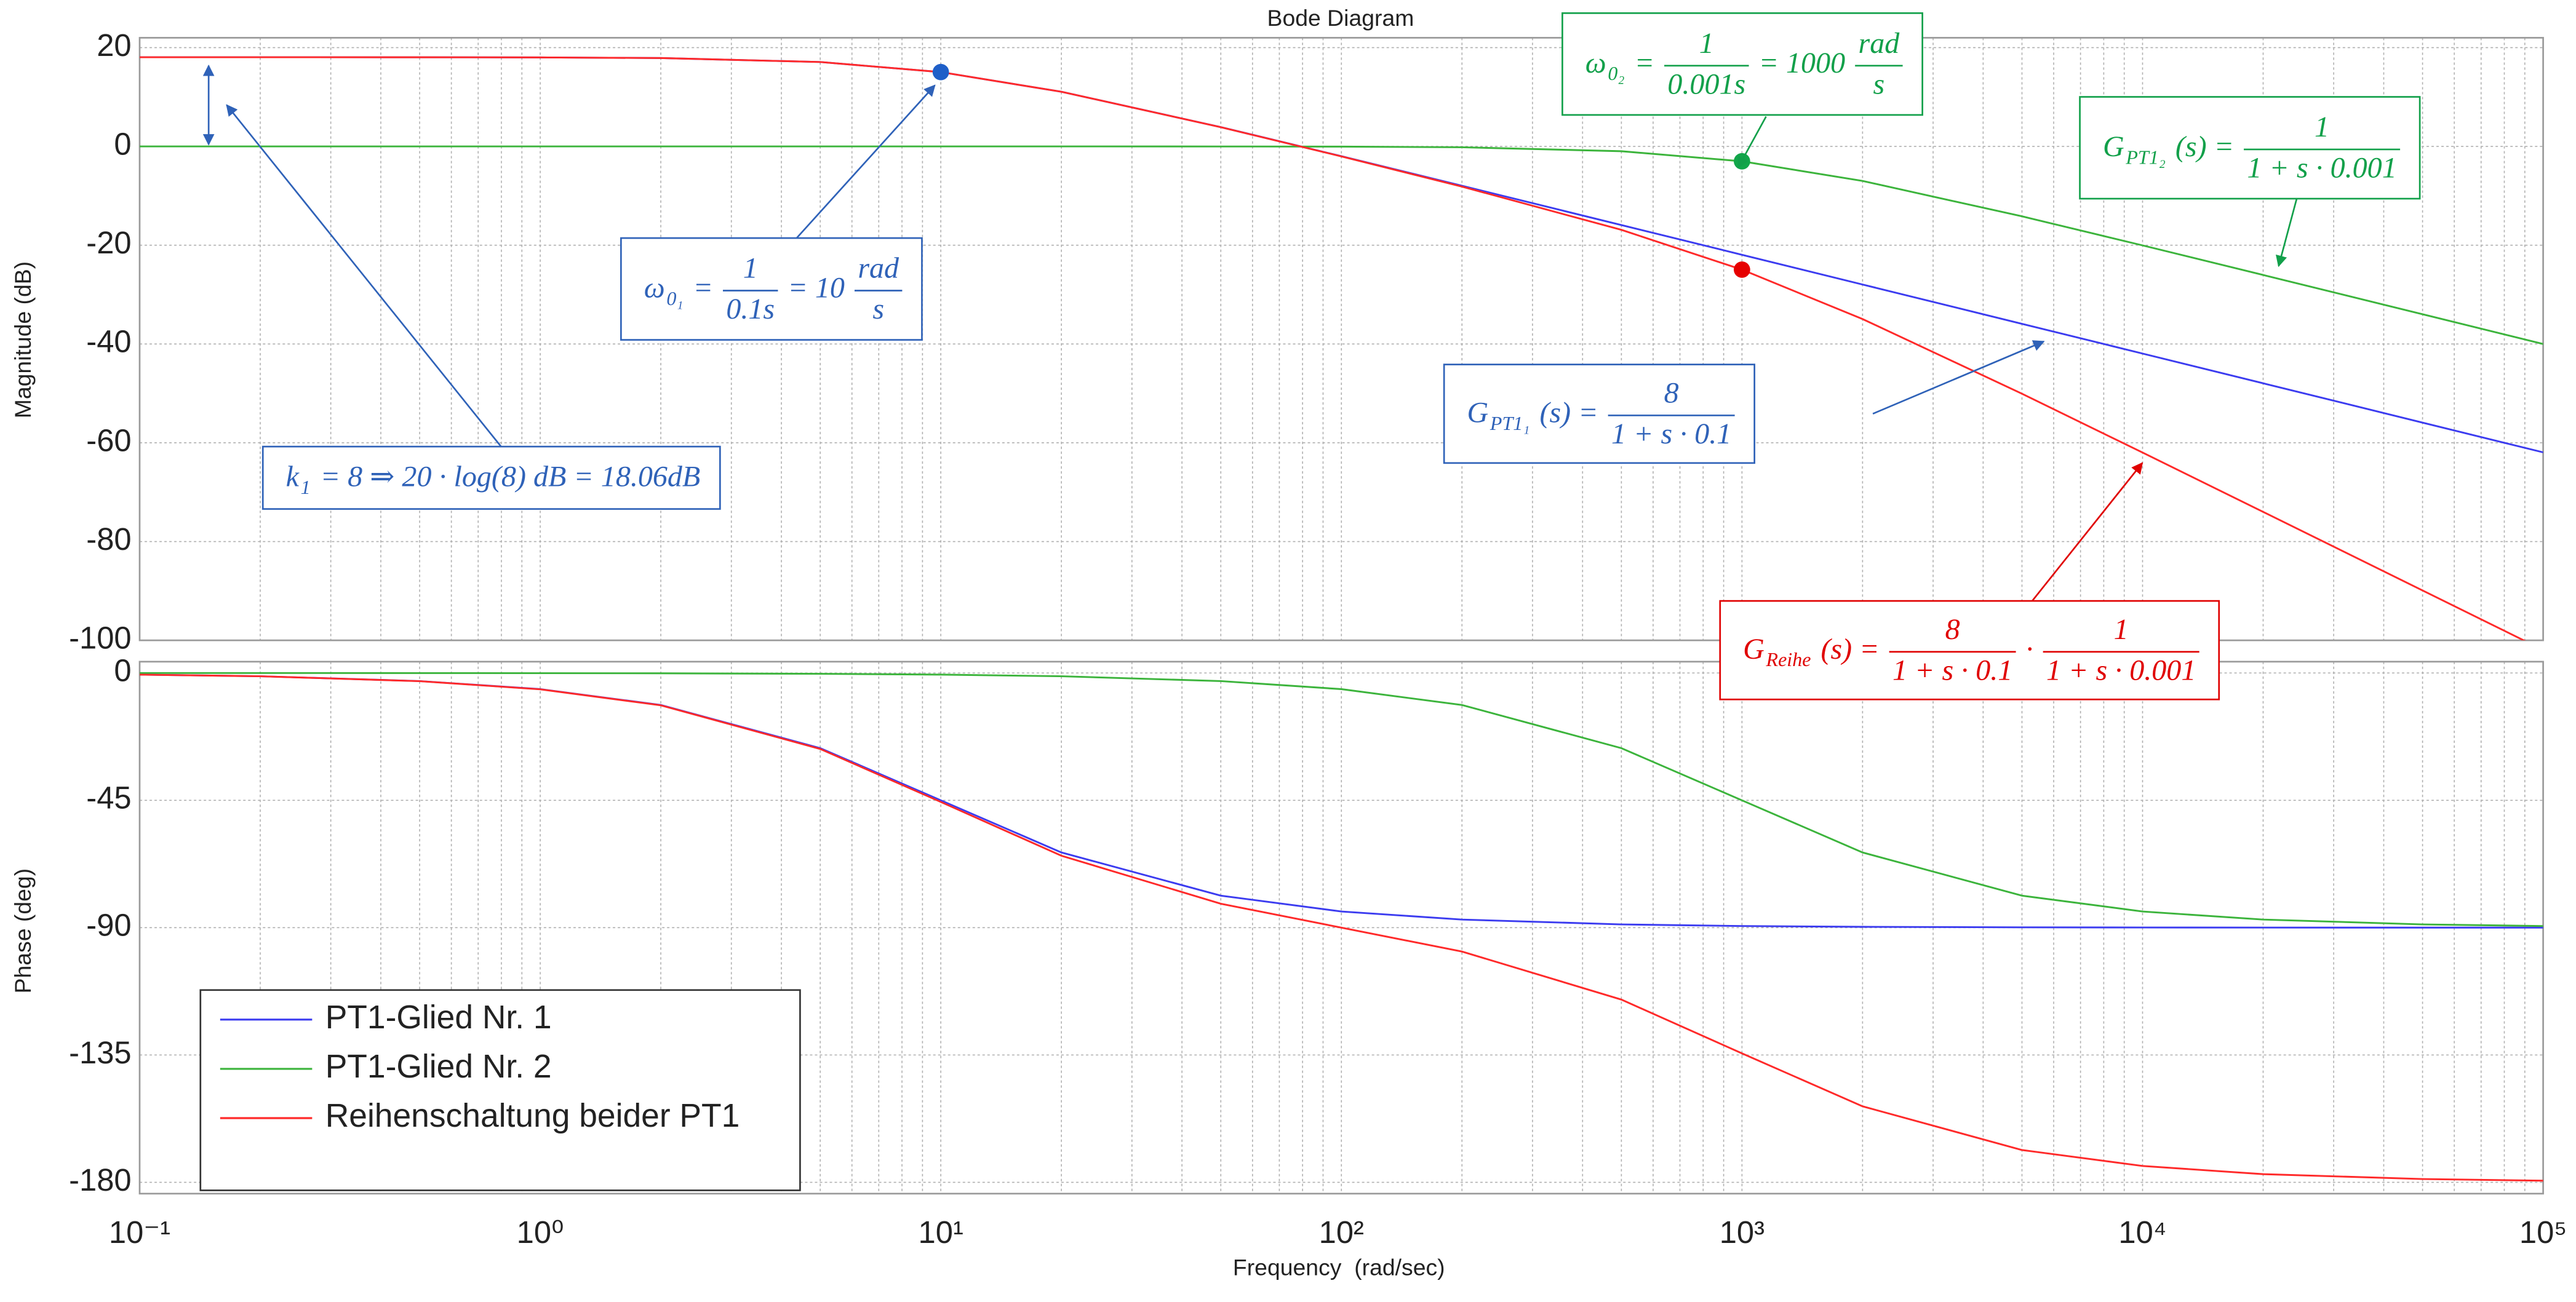 This screenshot has height=1302, width=2576. I want to click on y-tick-label: 20, so click(114, 45).